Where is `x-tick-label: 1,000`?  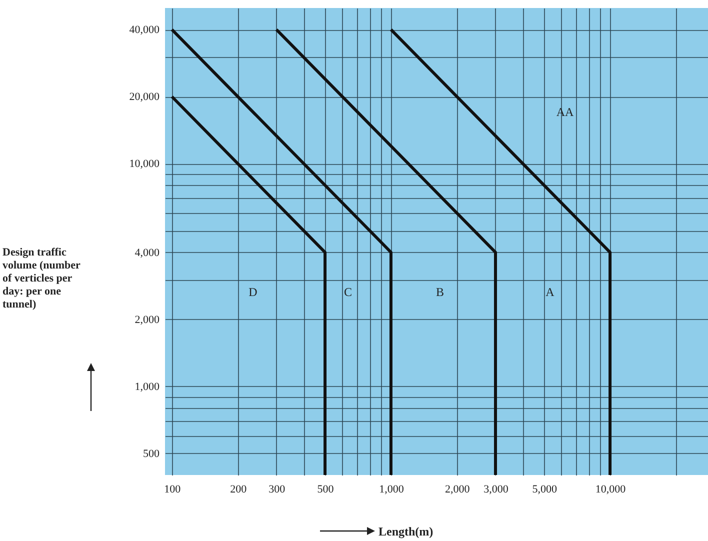 x-tick-label: 1,000 is located at coordinates (391, 490).